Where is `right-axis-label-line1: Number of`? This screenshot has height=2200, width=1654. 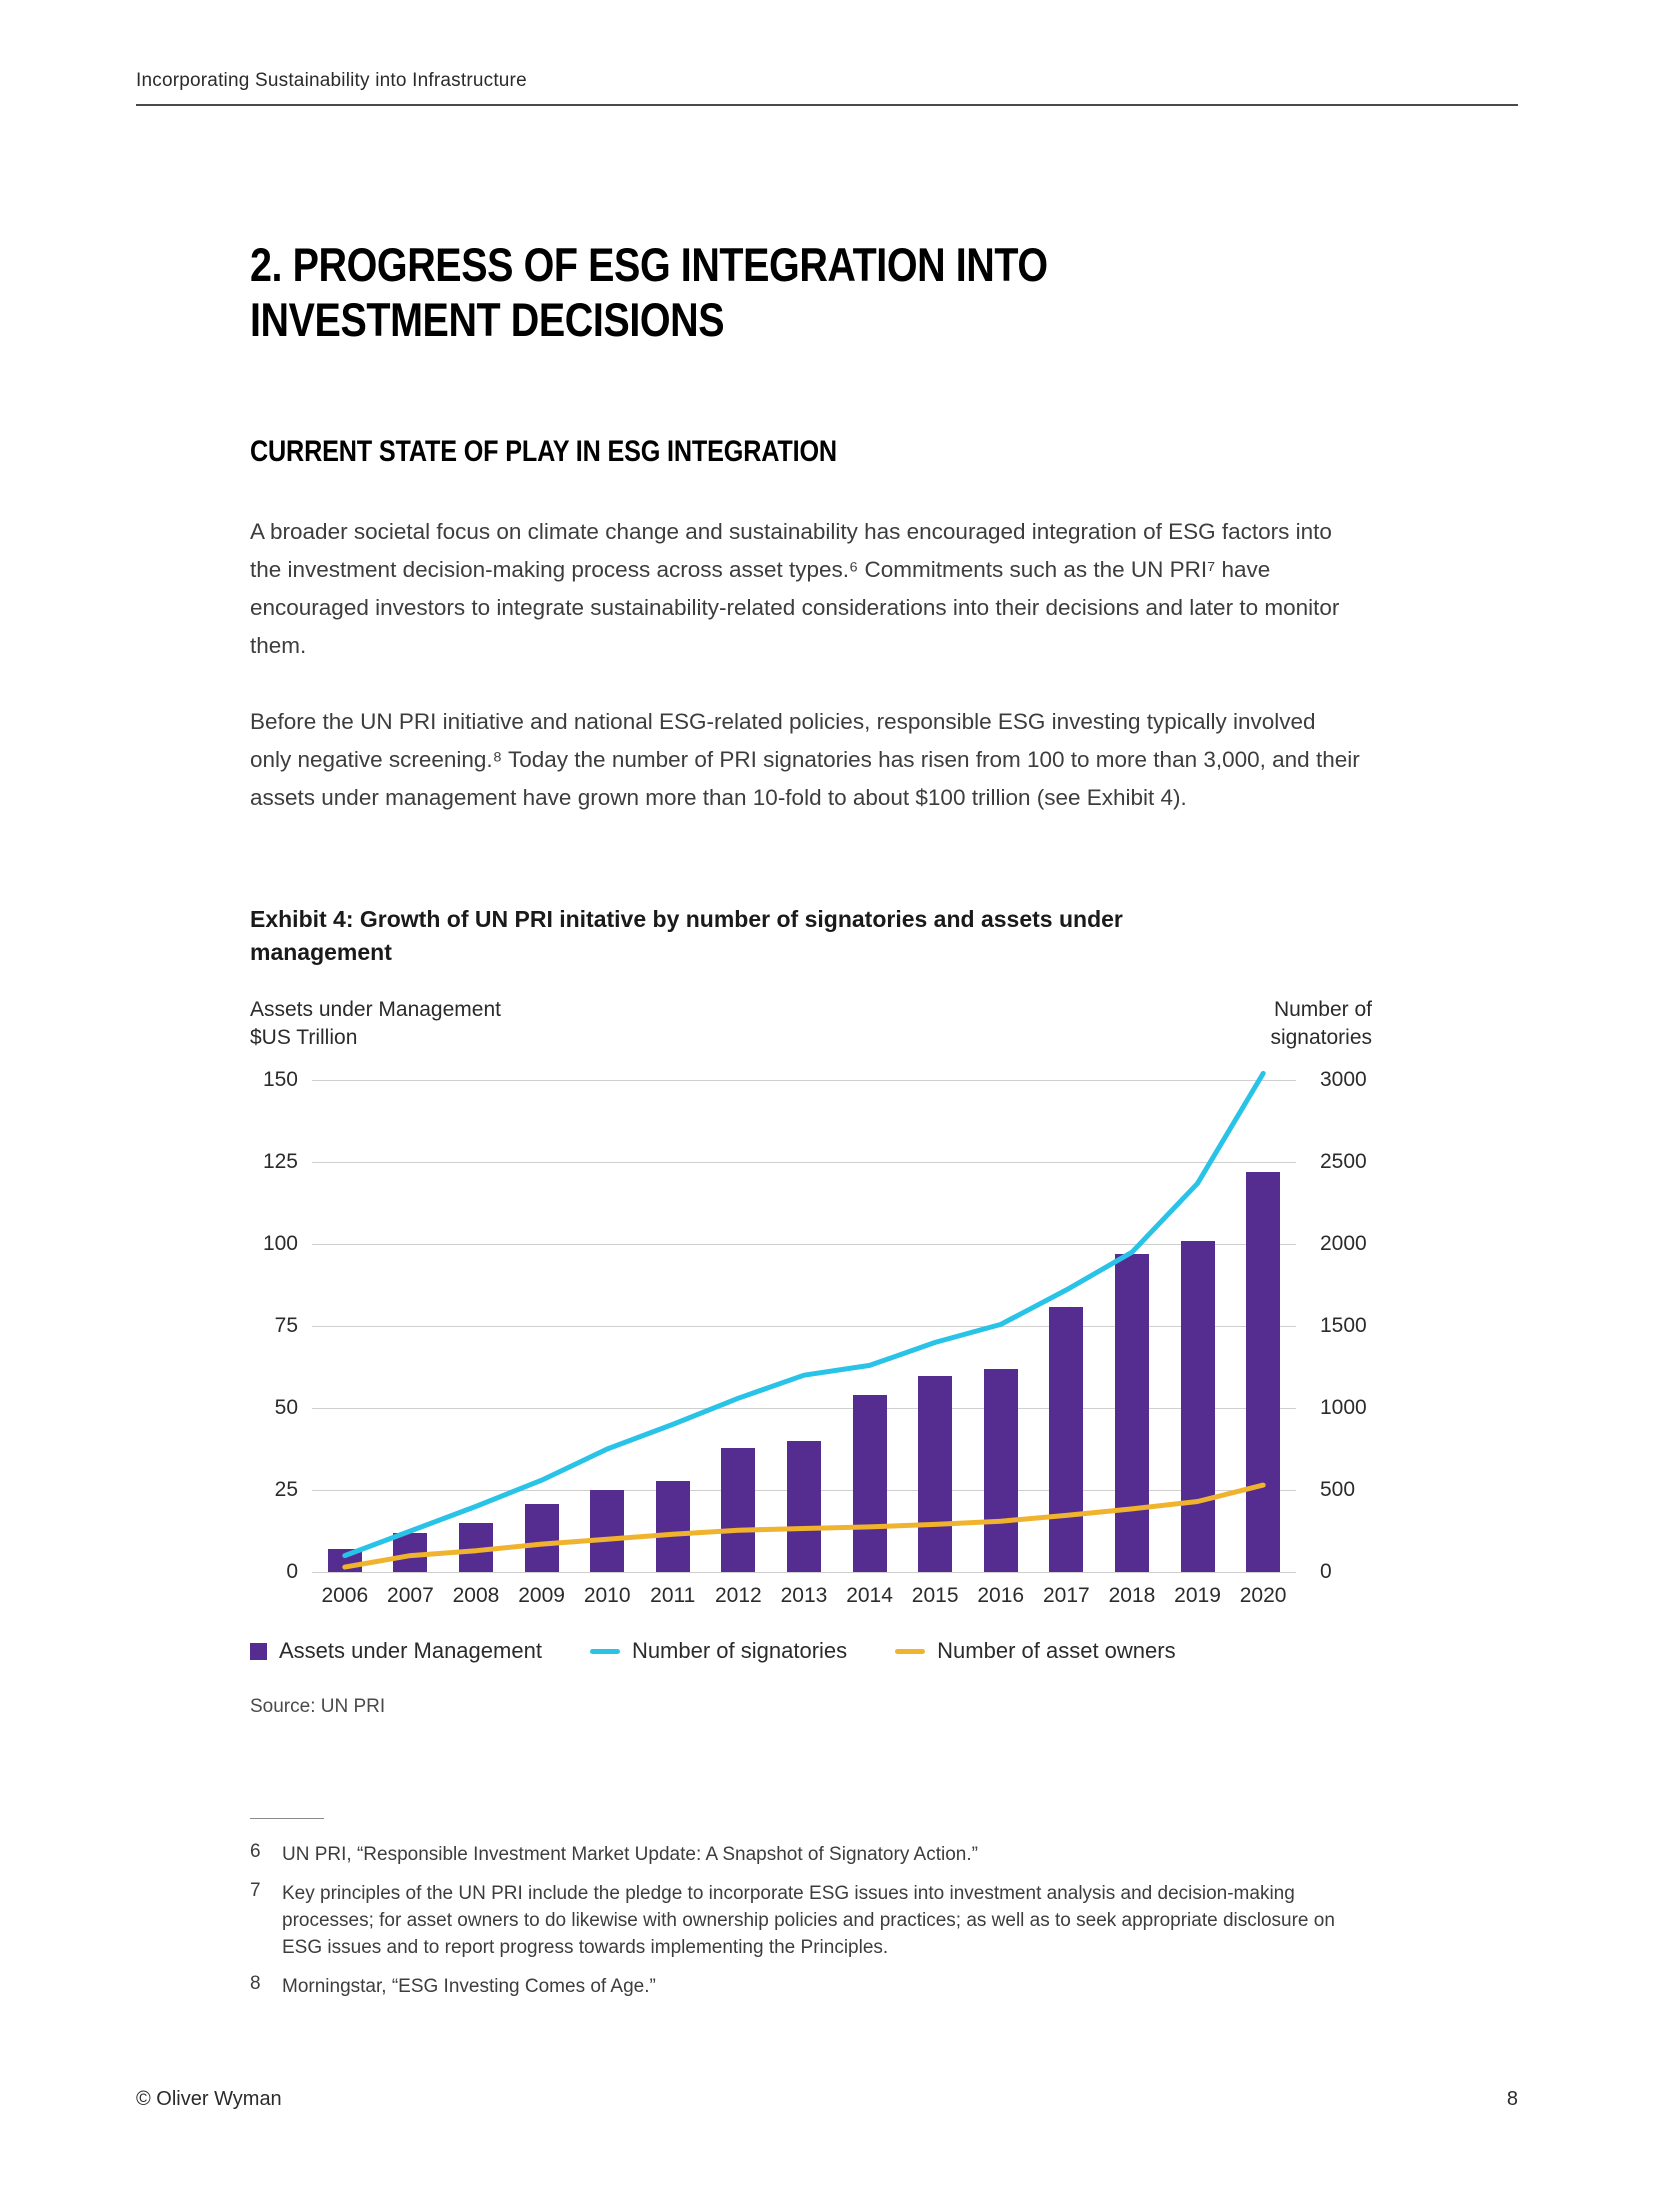 right-axis-label-line1: Number of is located at coordinates (1322, 1009).